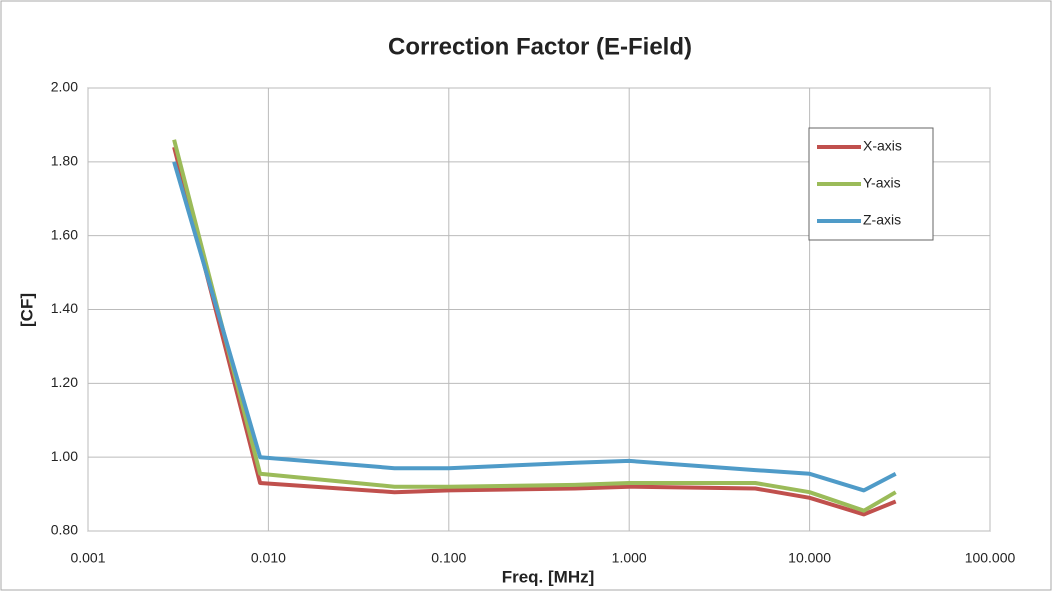 Image resolution: width=1052 pixels, height=591 pixels. What do you see at coordinates (64, 456) in the screenshot?
I see `y-tick-label: 1.00` at bounding box center [64, 456].